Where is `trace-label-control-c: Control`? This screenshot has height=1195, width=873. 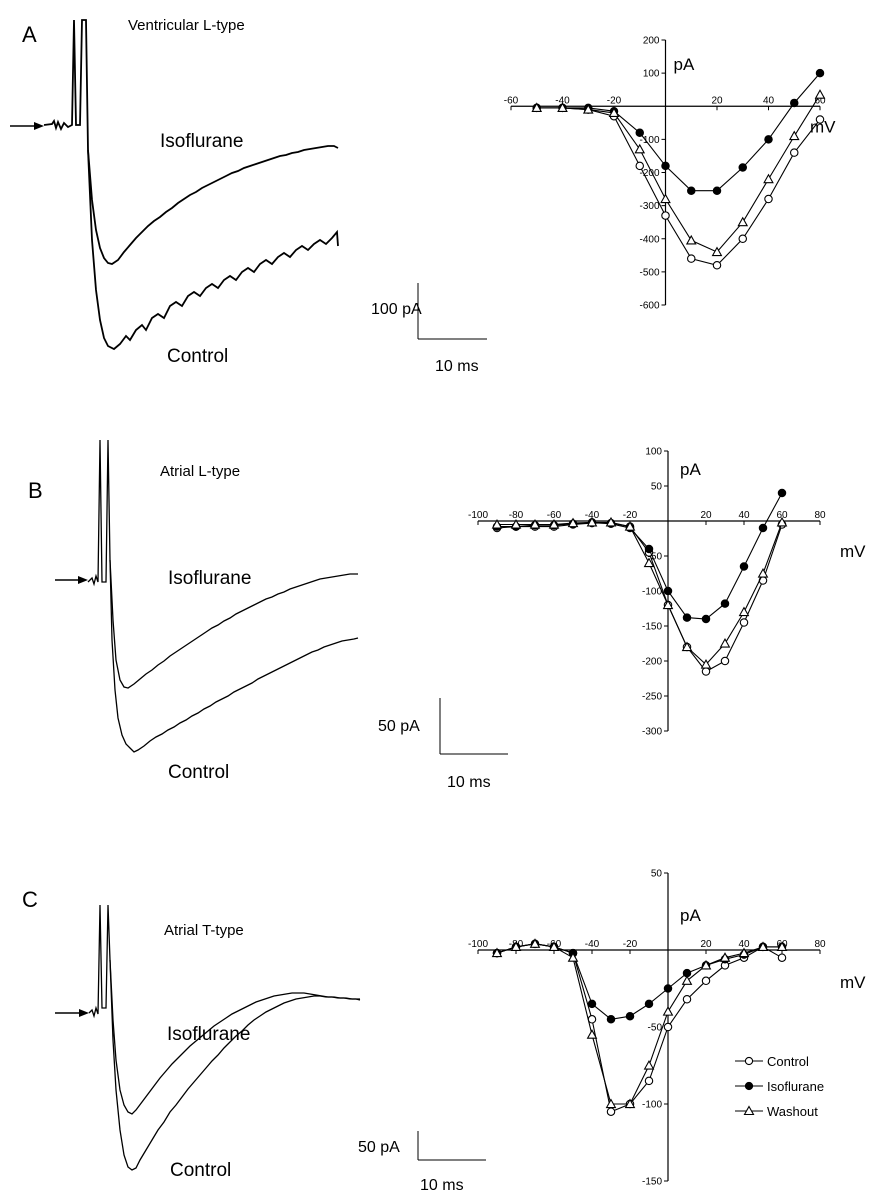 trace-label-control-c: Control is located at coordinates (200, 1170).